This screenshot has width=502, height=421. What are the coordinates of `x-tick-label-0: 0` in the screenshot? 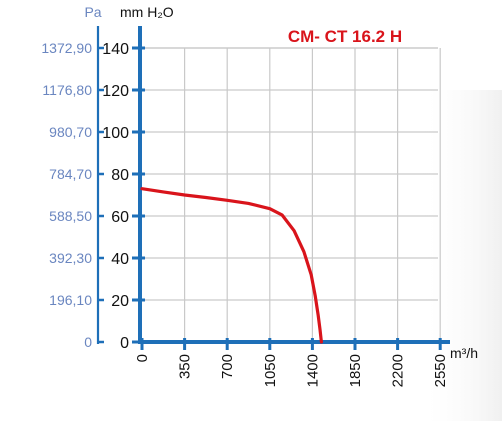 It's located at (142, 358).